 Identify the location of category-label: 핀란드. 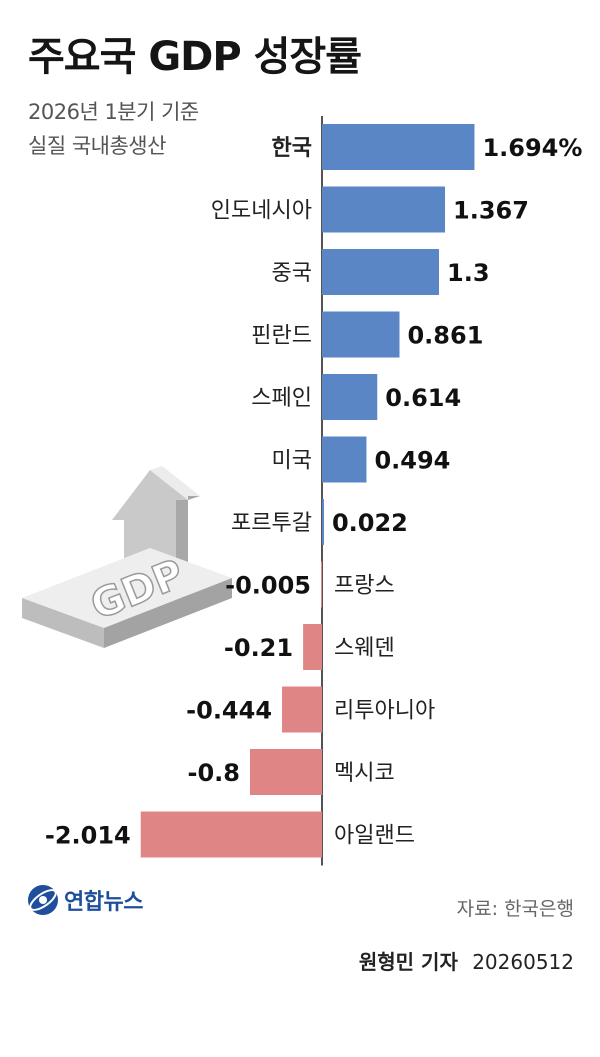
(281, 336).